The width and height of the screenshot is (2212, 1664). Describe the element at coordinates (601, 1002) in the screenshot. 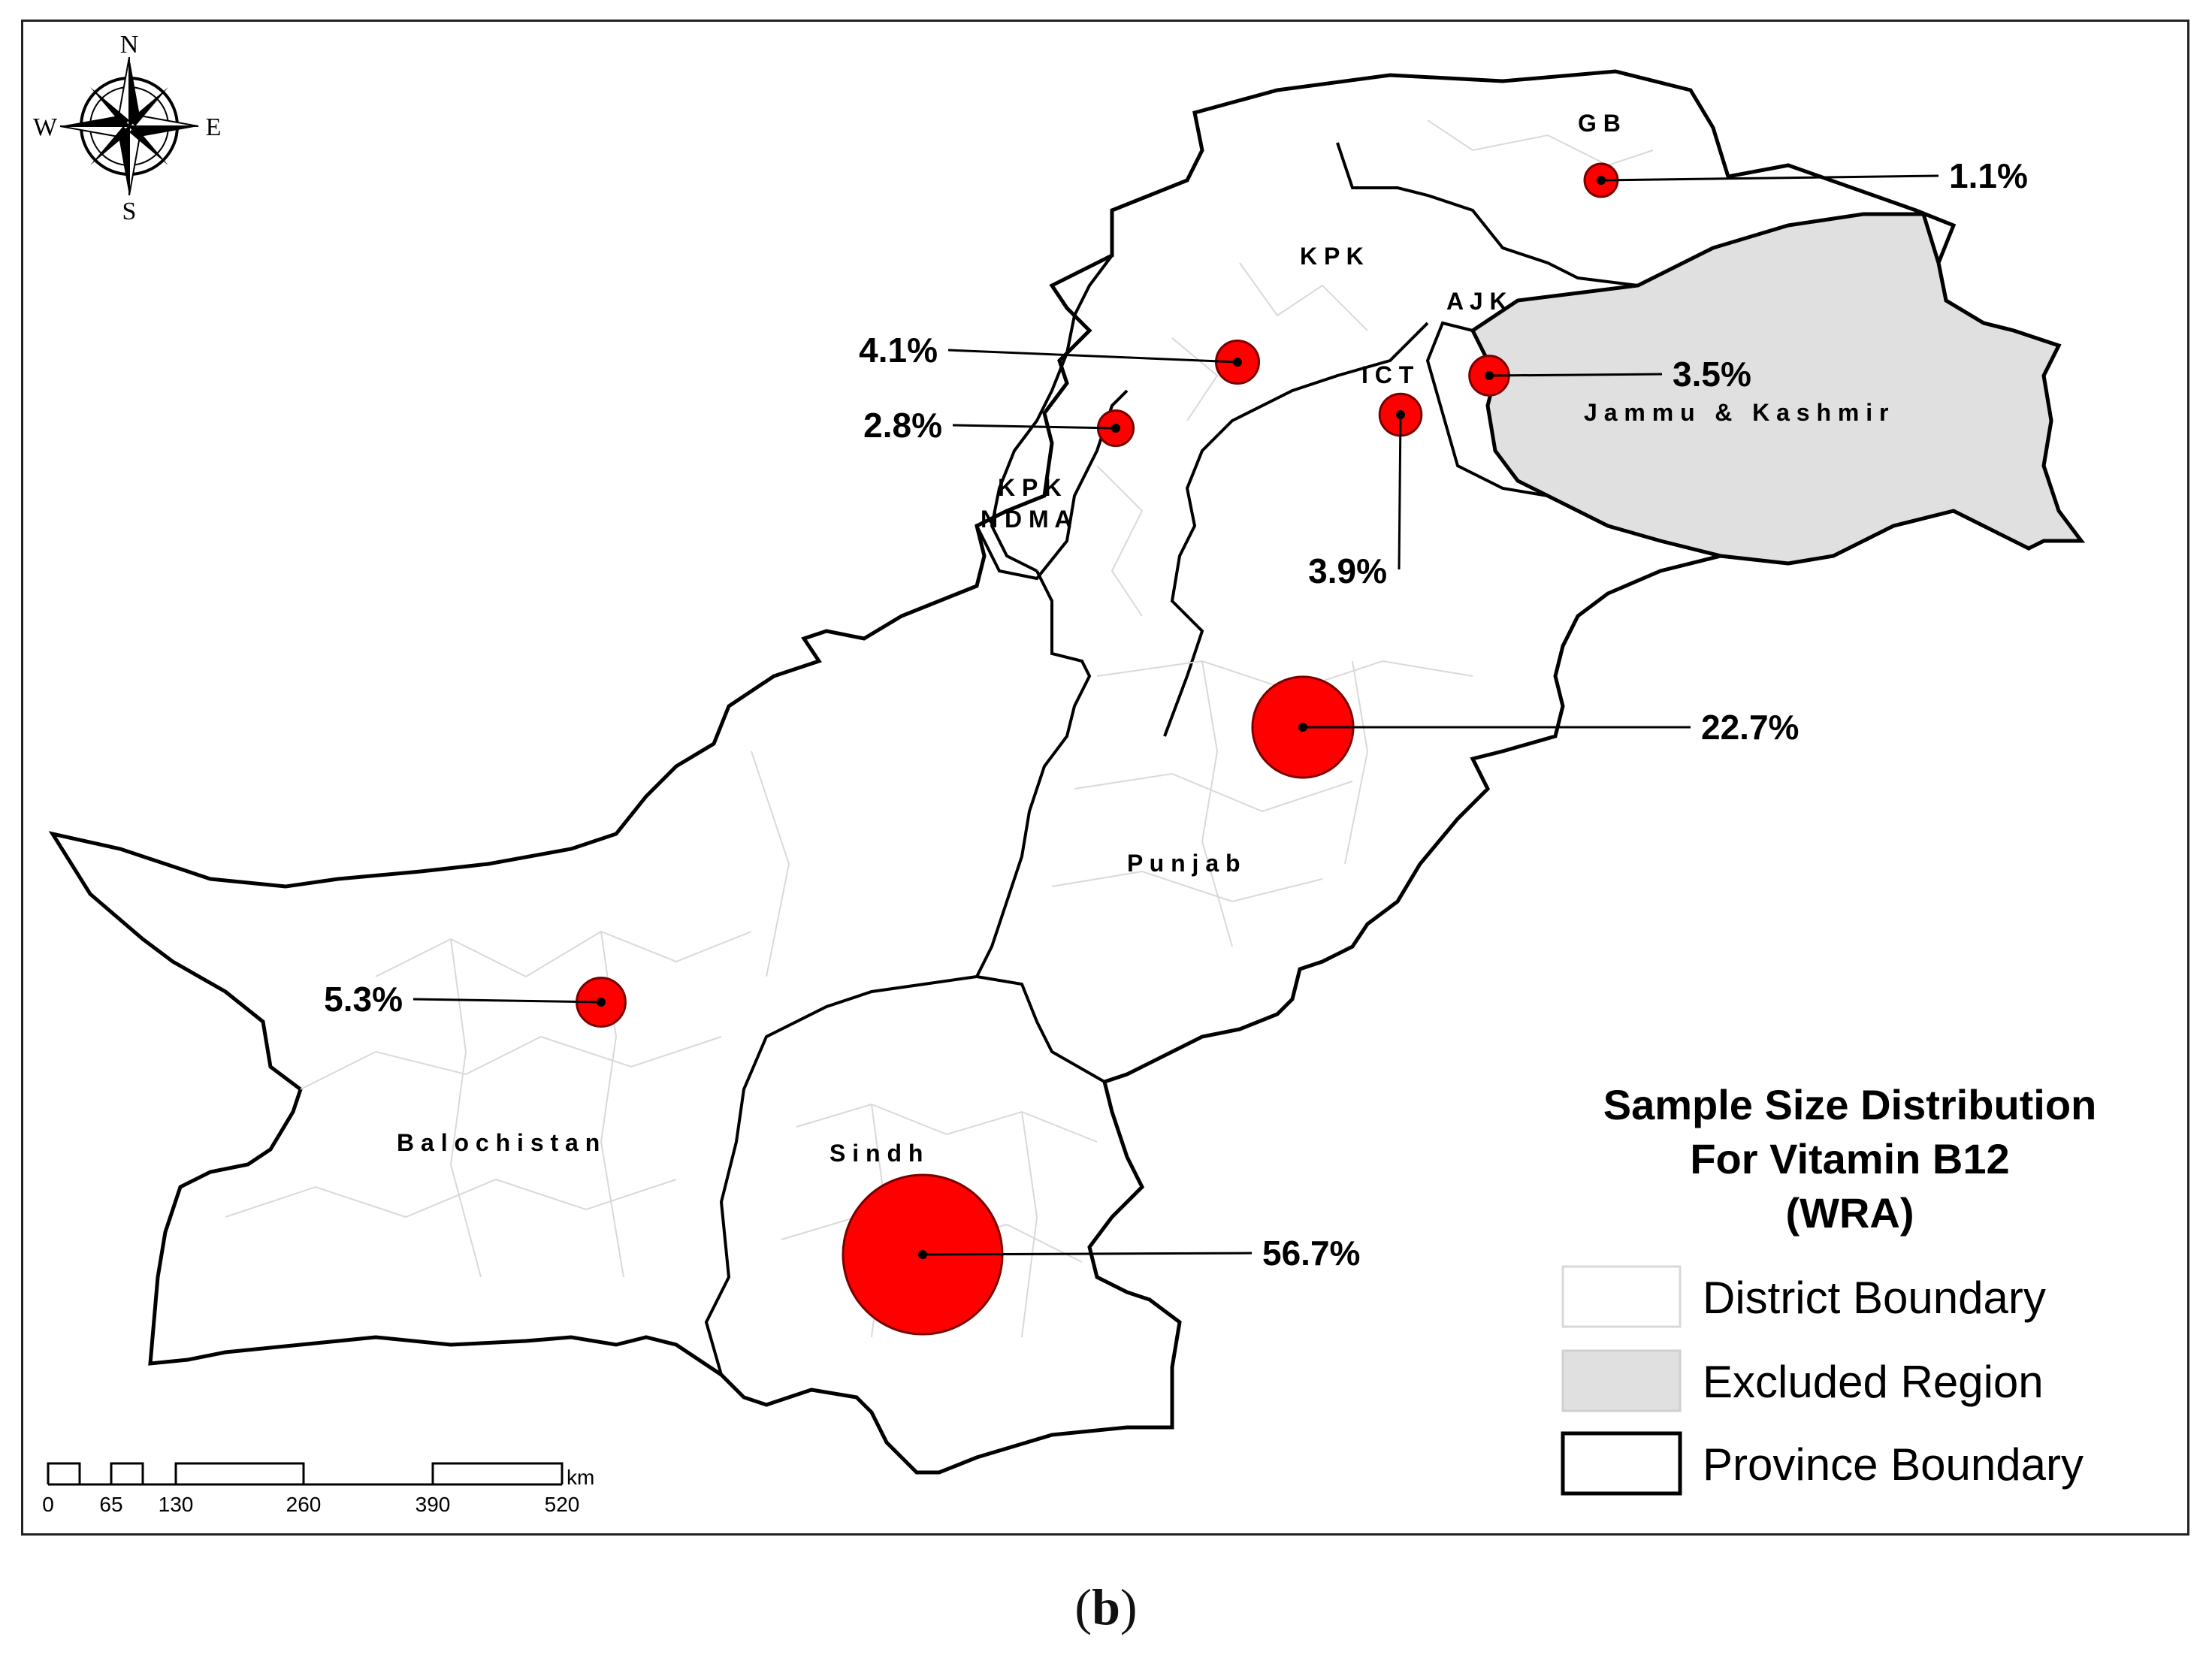

I see `bubble-center-balochistan` at that location.